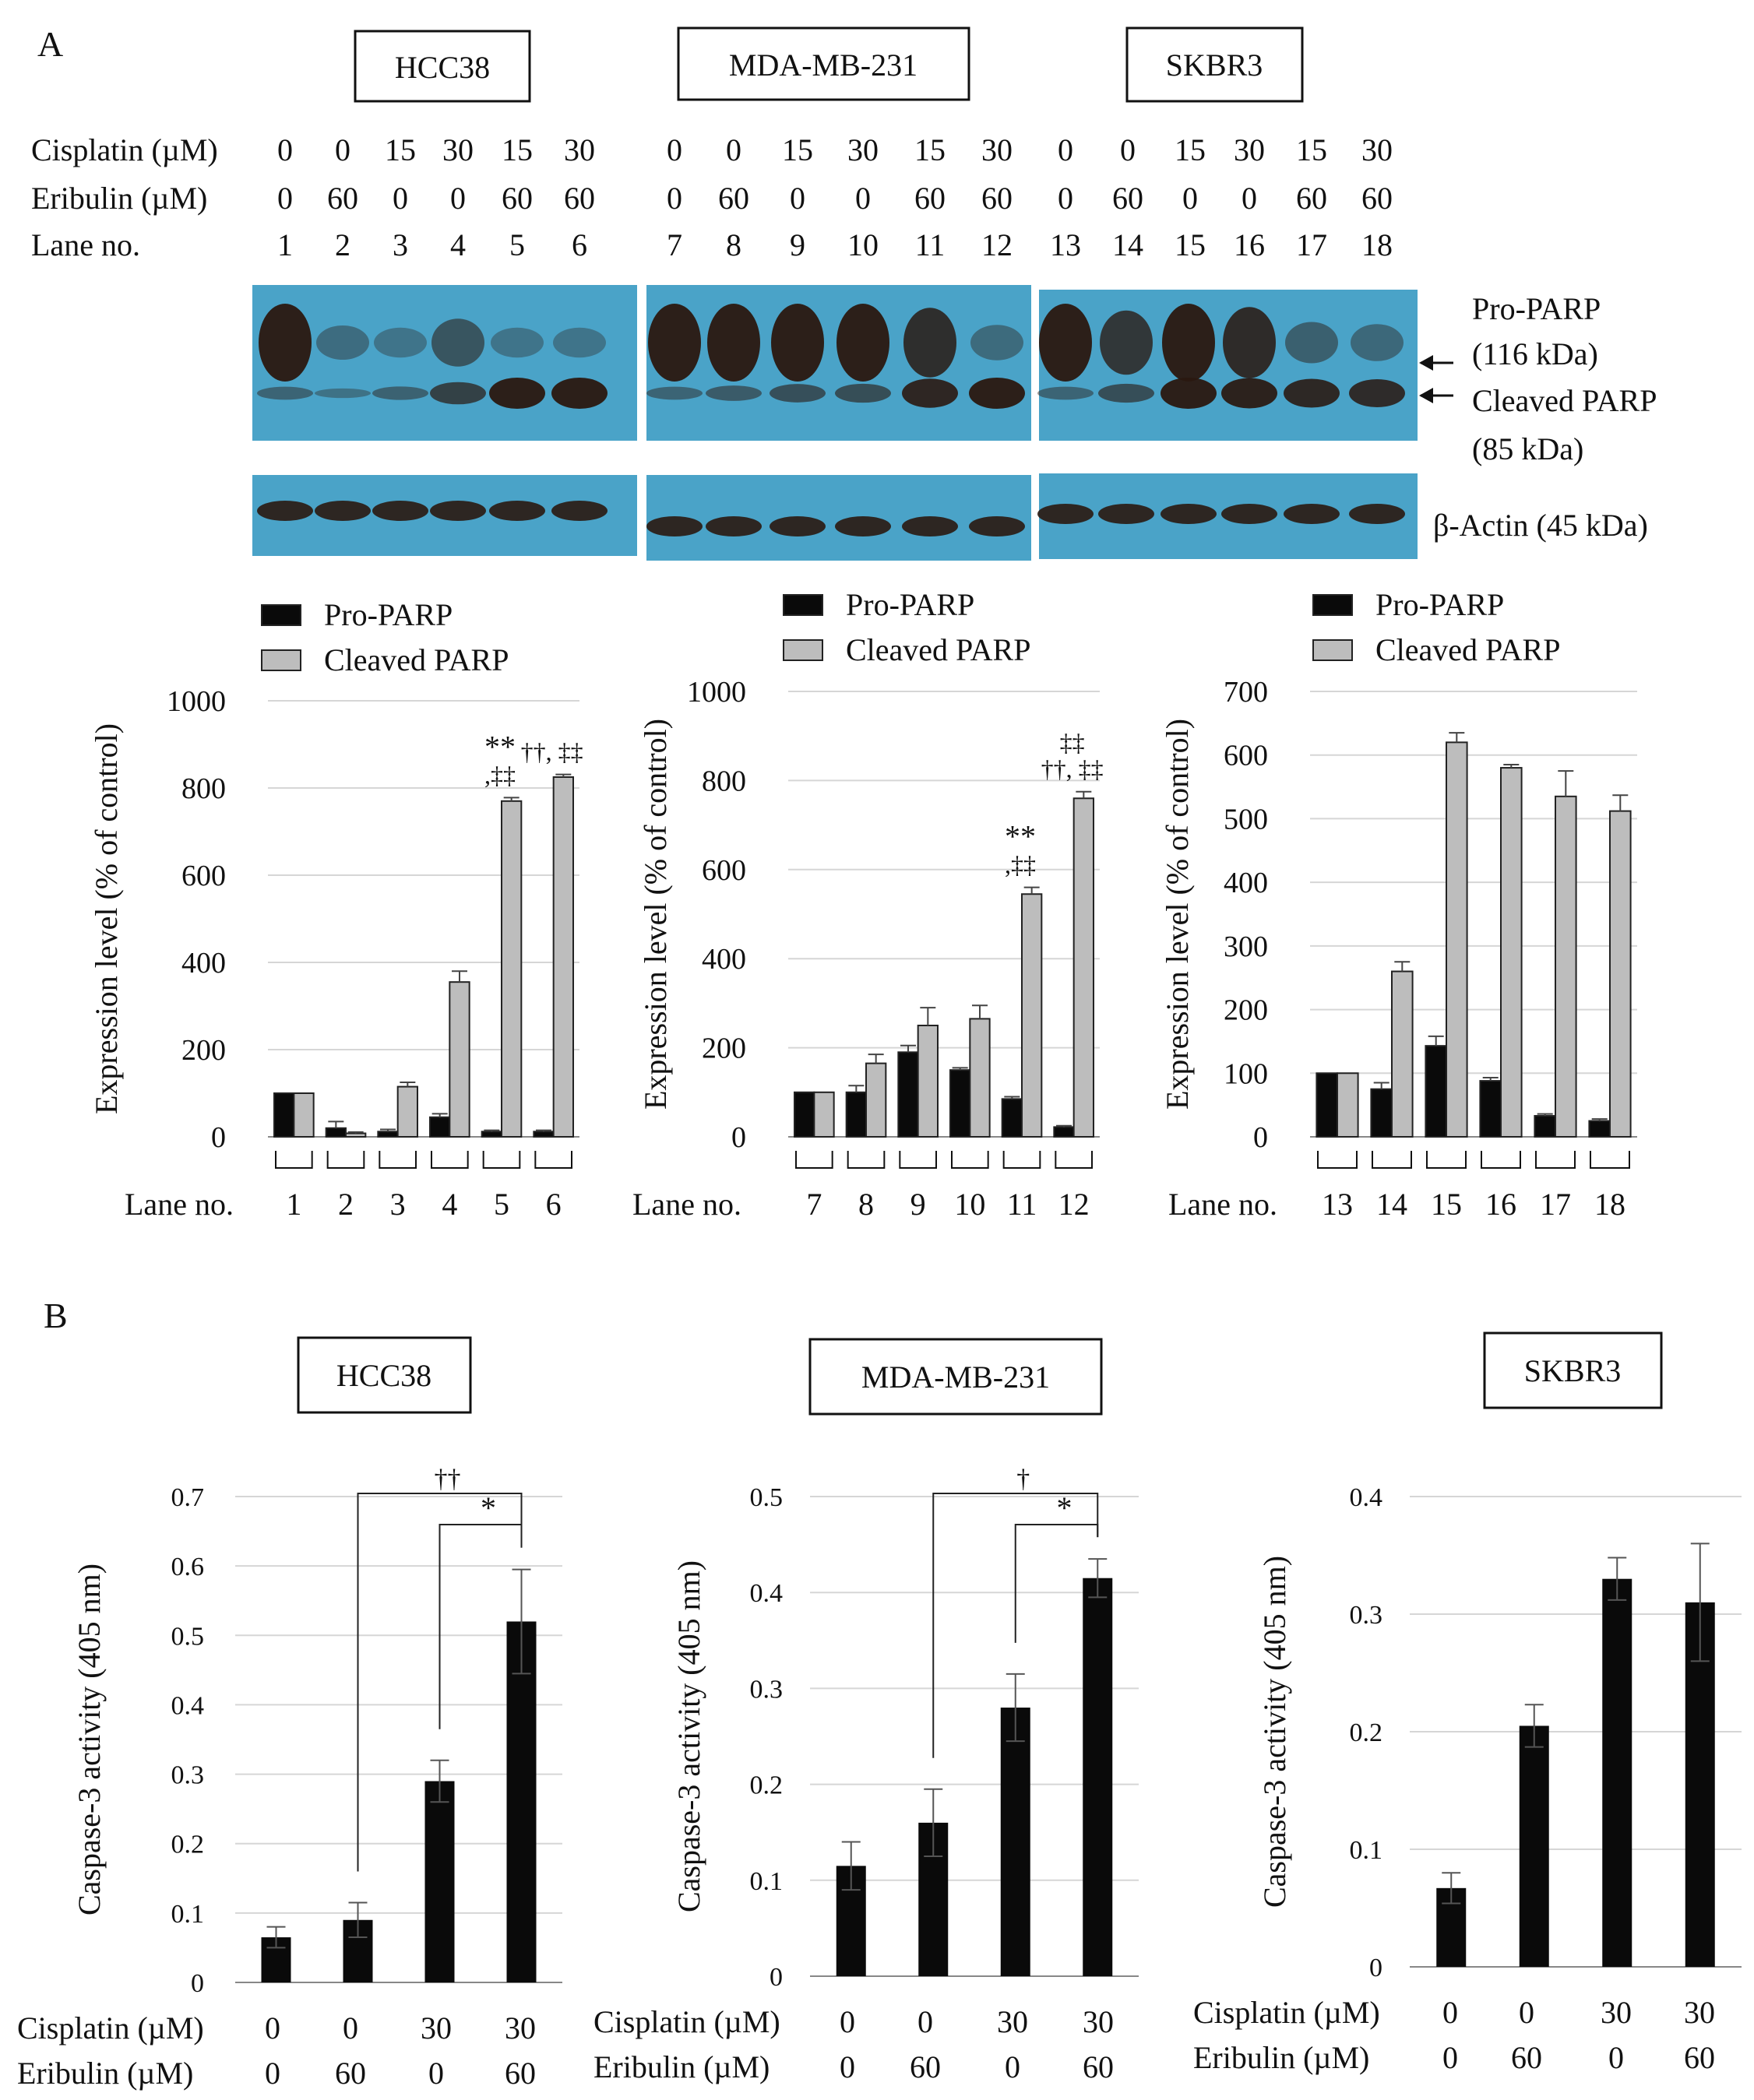 The width and height of the screenshot is (1754, 2100). I want to click on cell-line-name: SKBR3, so click(1573, 1370).